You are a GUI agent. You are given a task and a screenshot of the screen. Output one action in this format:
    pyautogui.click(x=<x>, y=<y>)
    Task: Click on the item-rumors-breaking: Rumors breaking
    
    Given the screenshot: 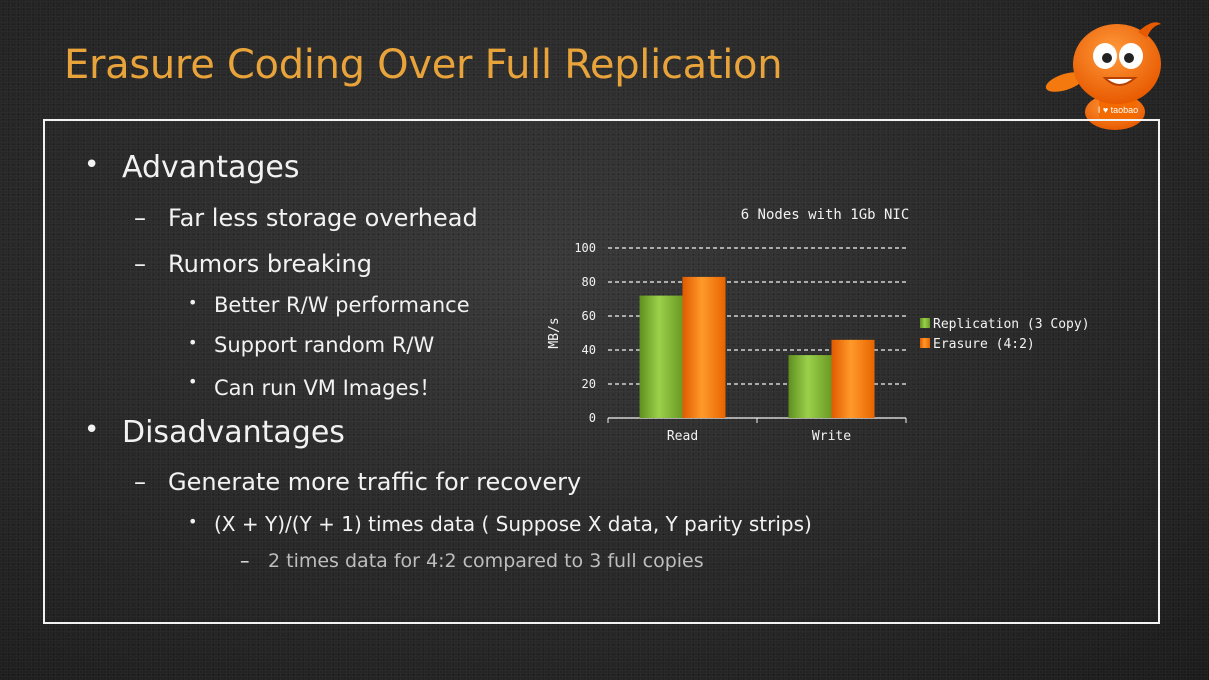 What is the action you would take?
    pyautogui.click(x=270, y=264)
    